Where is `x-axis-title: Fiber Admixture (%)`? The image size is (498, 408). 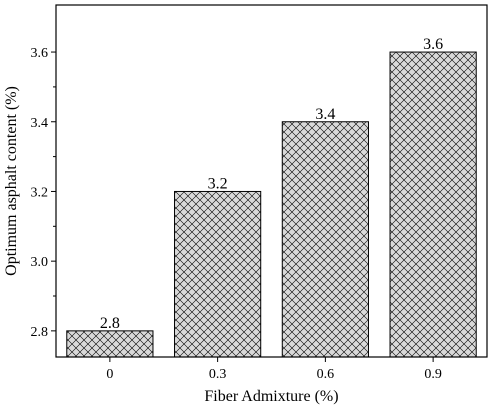
x-axis-title: Fiber Admixture (%) is located at coordinates (271, 396).